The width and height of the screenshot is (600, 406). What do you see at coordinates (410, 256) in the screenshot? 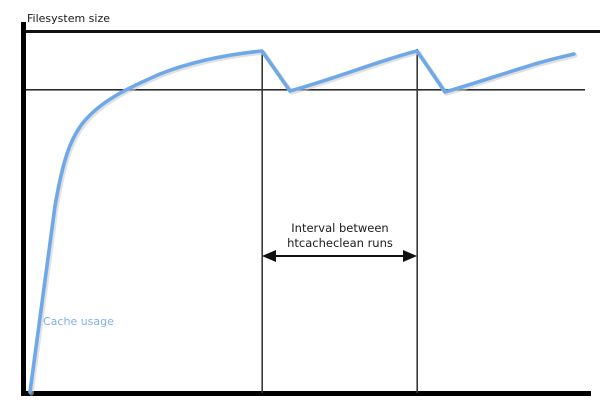
I see `interval-arrow-head-right` at bounding box center [410, 256].